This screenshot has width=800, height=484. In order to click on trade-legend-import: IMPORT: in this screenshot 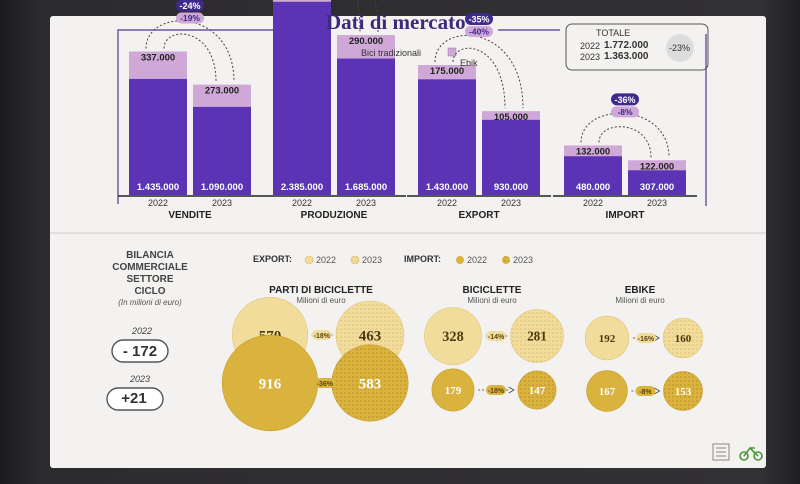, I will do `click(422, 259)`.